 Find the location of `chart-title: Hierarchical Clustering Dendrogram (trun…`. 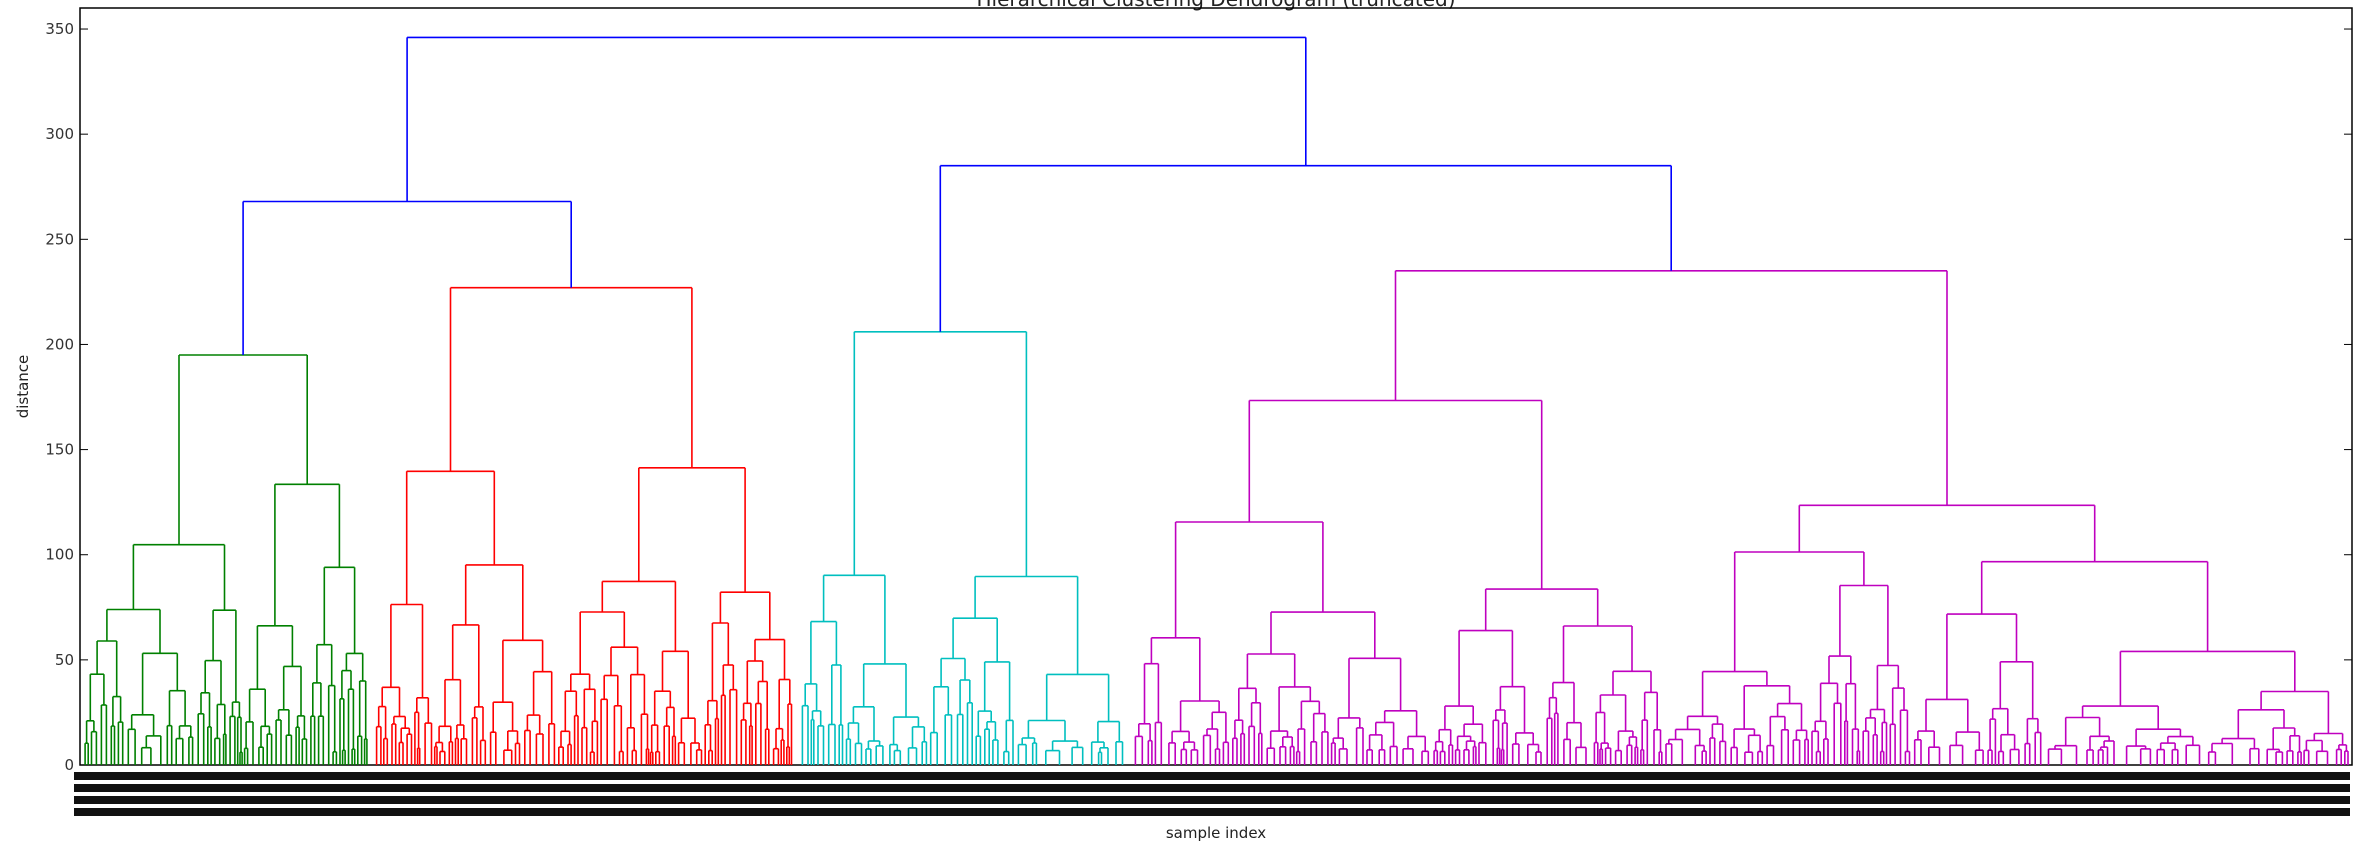

chart-title: Hierarchical Clustering Dendrogram (trun… is located at coordinates (1215, 5).